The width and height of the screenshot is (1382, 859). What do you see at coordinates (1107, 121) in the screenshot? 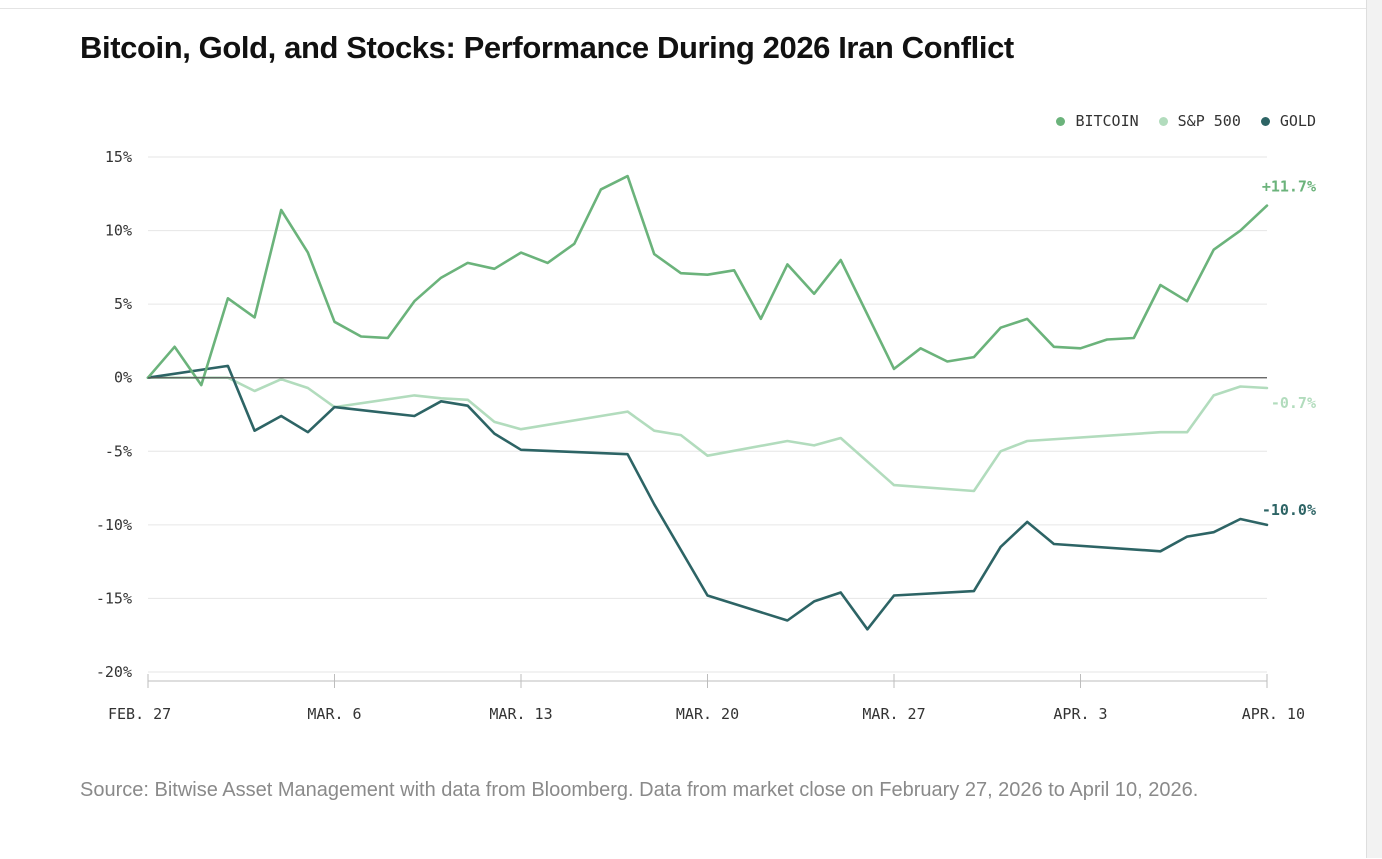
I see `legend-label-bitcoin: BITCOIN` at bounding box center [1107, 121].